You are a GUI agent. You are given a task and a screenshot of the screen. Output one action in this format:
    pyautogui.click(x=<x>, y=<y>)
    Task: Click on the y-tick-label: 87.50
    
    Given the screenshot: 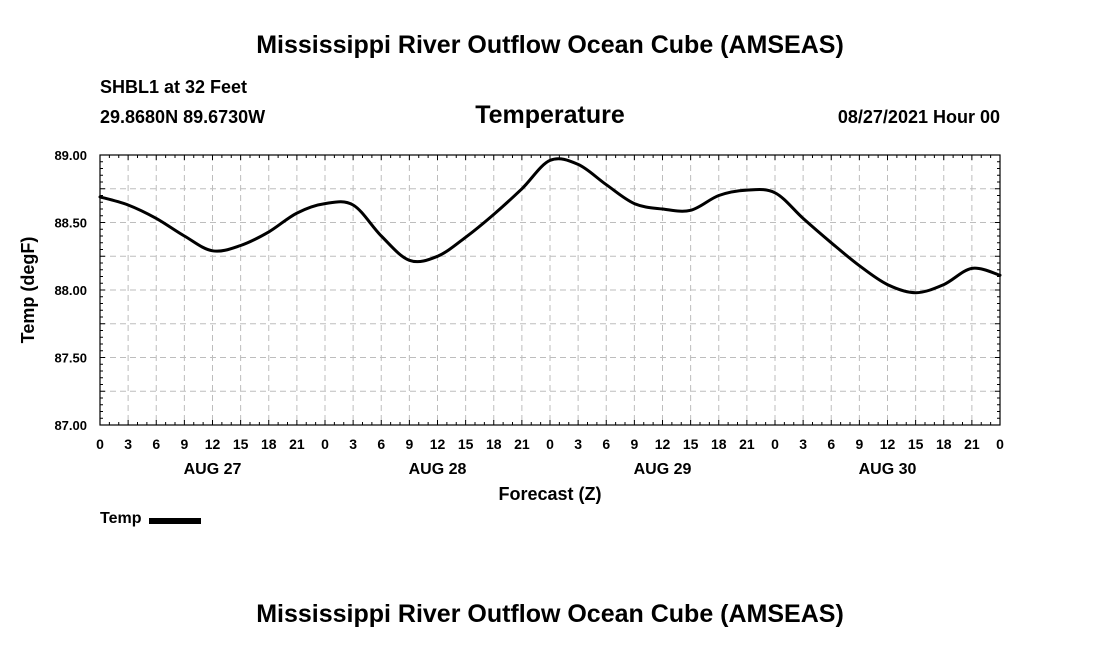 What is the action you would take?
    pyautogui.click(x=70, y=358)
    